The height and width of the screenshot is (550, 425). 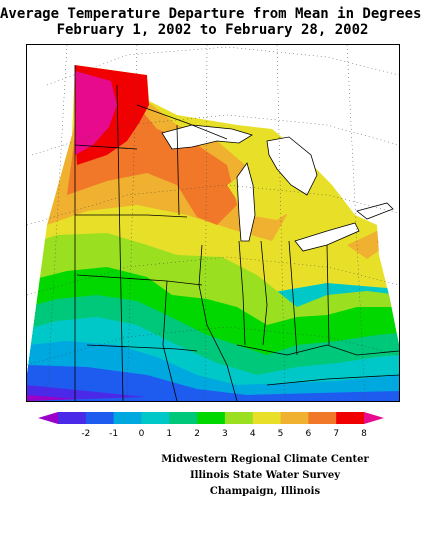 What do you see at coordinates (374, 418) in the screenshot?
I see `legend-arrow-high` at bounding box center [374, 418].